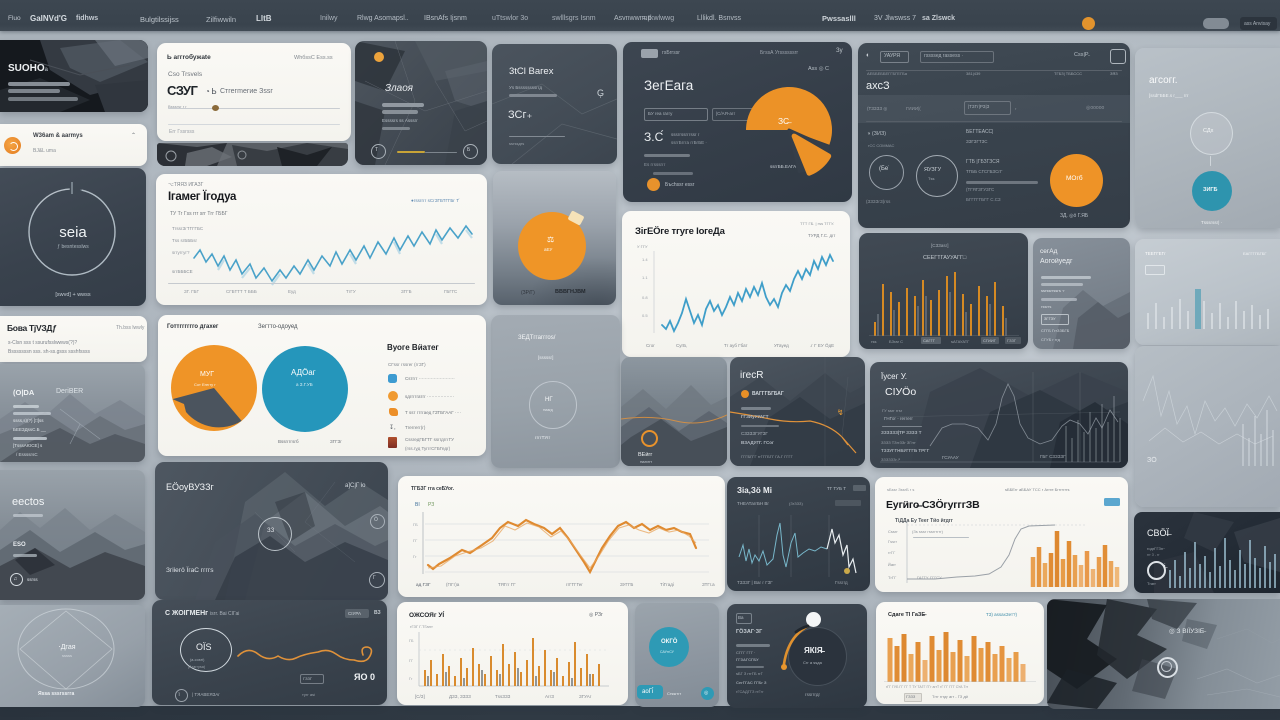 This screenshot has height=720, width=1280. Describe the element at coordinates (1152, 460) in the screenshot. I see `svg-text: ЗӦ` at that location.